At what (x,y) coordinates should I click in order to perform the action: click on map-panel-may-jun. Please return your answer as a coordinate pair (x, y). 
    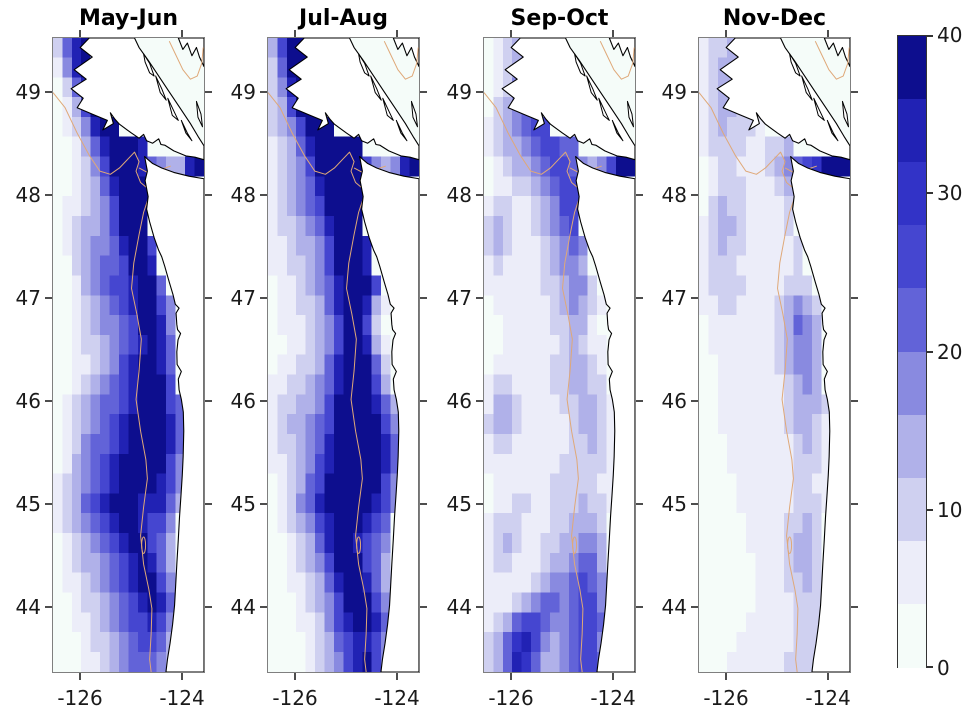
    Looking at the image, I should click on (128, 355).